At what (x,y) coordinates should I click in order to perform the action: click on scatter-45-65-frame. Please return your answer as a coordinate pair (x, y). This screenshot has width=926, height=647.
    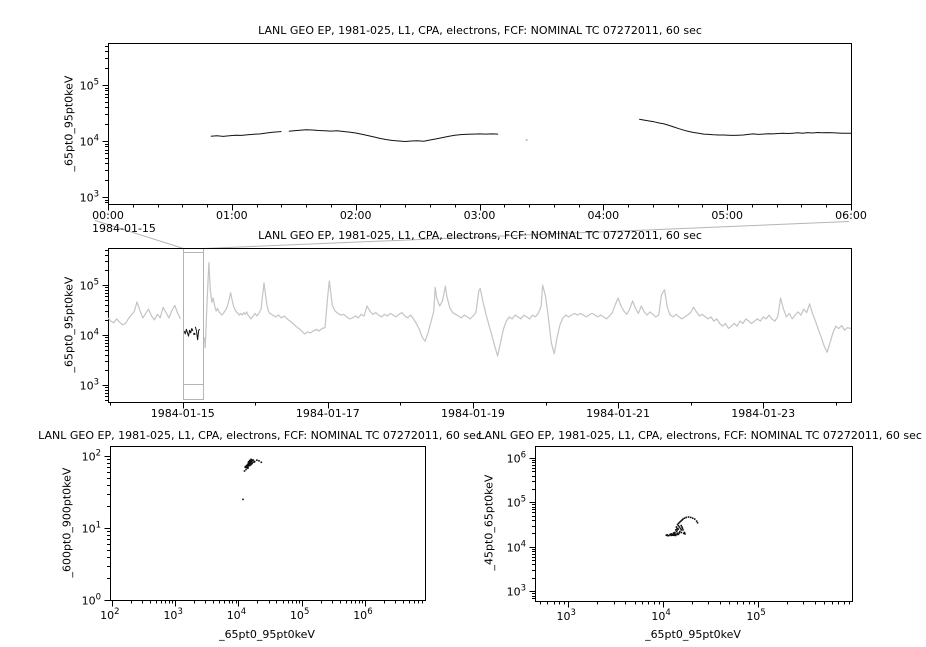
    Looking at the image, I should click on (691, 527).